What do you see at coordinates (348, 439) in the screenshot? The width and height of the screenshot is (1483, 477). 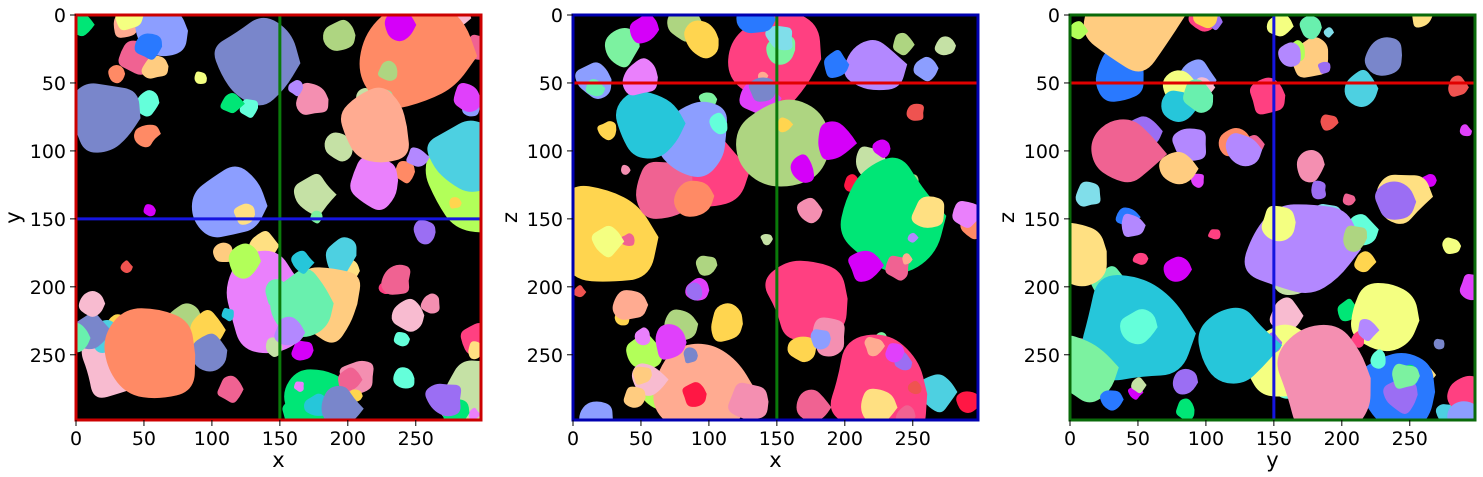 I see `x-tick-label: 200` at bounding box center [348, 439].